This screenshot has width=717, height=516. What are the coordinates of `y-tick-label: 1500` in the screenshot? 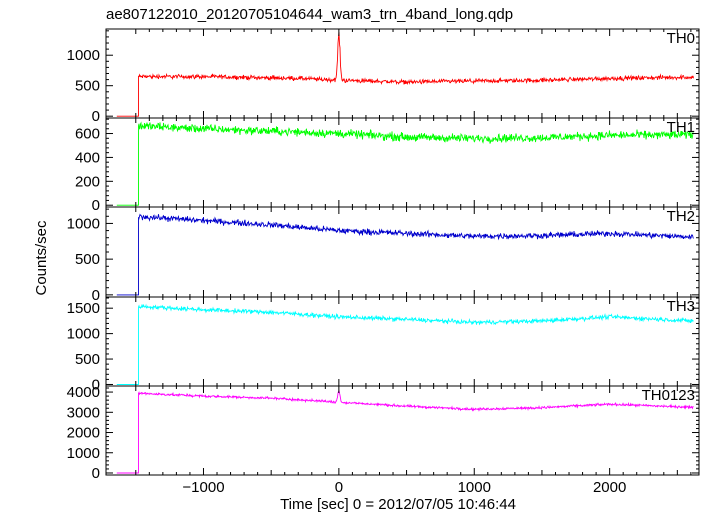 It's located at (83, 308).